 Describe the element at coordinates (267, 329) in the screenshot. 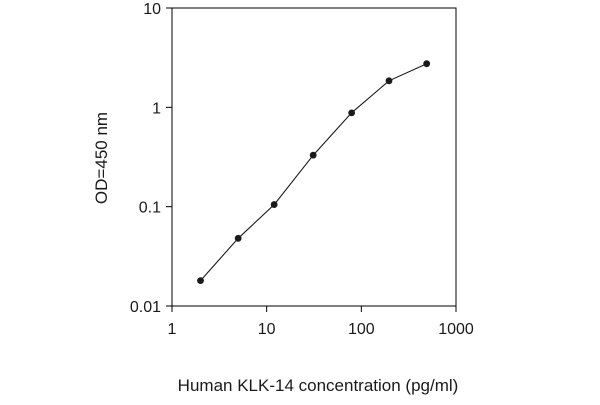

I see `x-tick-label: 10` at that location.